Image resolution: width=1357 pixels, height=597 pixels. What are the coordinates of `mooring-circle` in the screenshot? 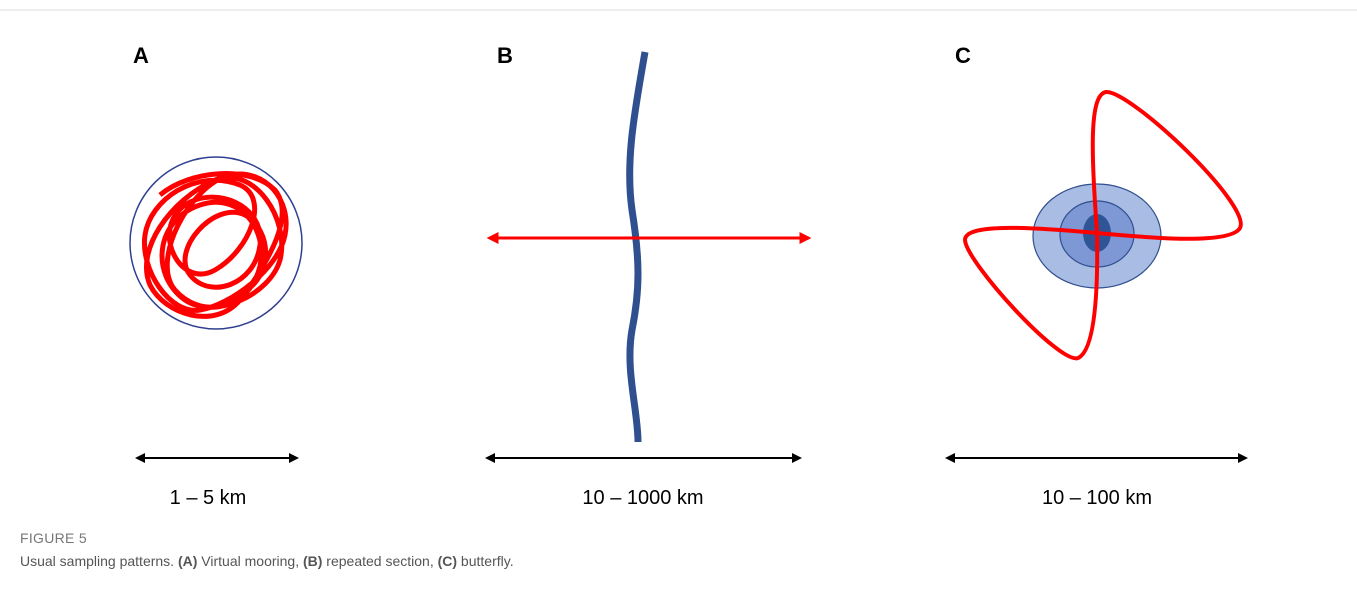 It's located at (216, 243).